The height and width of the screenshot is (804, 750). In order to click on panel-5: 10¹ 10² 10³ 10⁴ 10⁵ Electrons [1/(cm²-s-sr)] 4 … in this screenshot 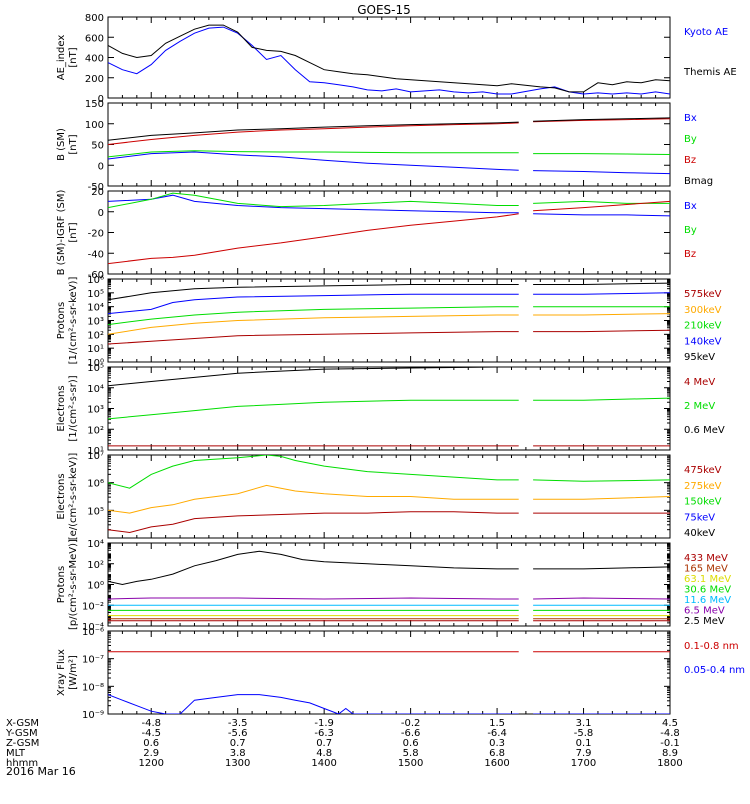, I will do `click(390, 410)`.